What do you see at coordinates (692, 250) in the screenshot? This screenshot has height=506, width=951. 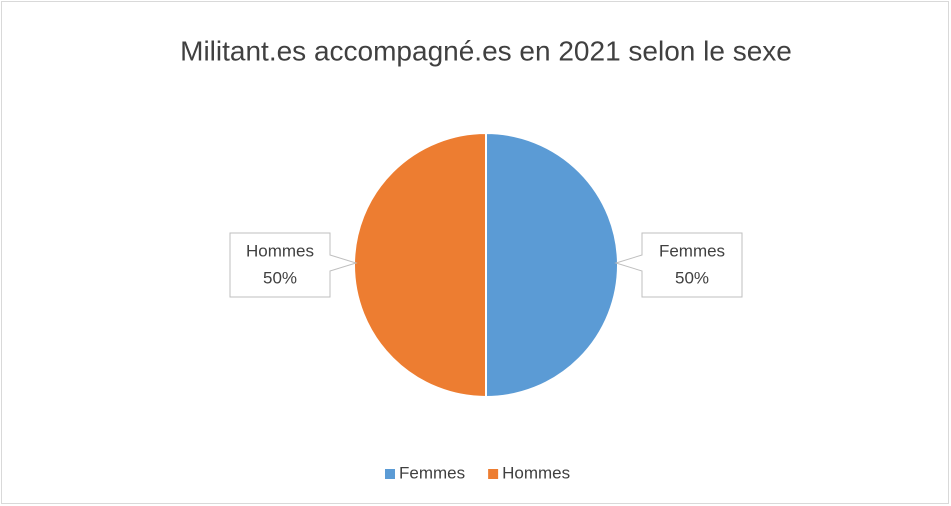 I see `data-label-category: Femmes` at bounding box center [692, 250].